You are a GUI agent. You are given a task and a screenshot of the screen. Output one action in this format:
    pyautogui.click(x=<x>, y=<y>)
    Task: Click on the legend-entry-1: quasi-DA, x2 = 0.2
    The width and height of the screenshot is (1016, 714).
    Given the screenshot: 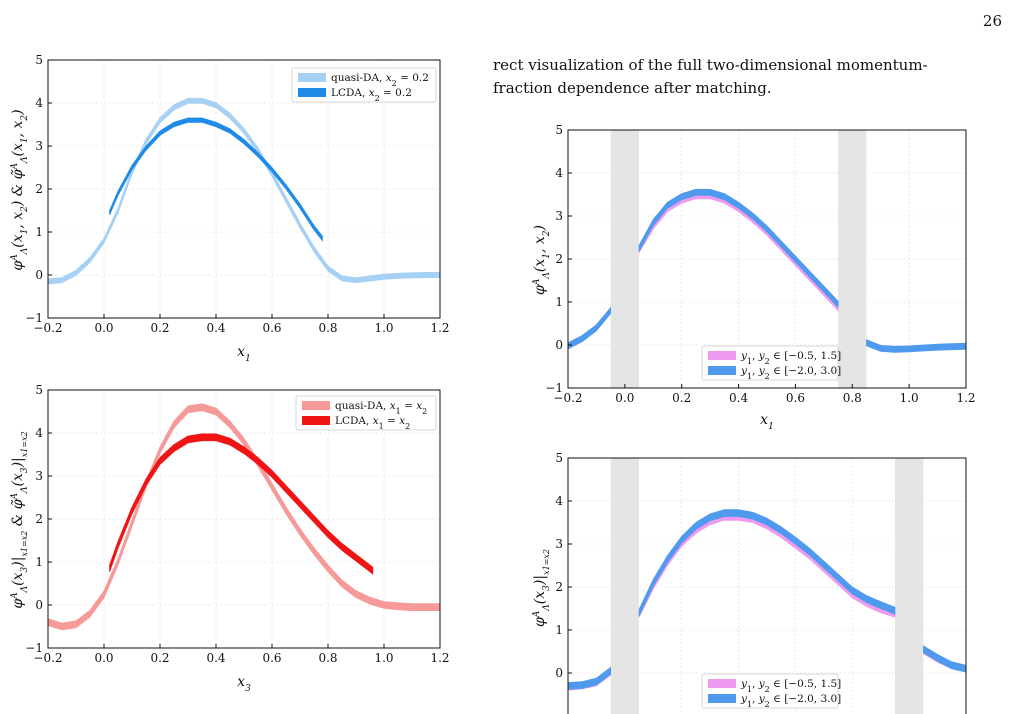 What is the action you would take?
    pyautogui.click(x=380, y=80)
    